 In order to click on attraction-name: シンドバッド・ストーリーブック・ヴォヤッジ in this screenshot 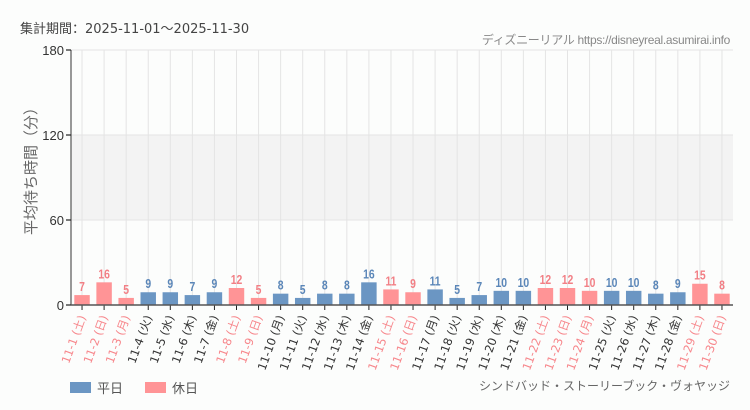, I will do `click(604, 386)`.